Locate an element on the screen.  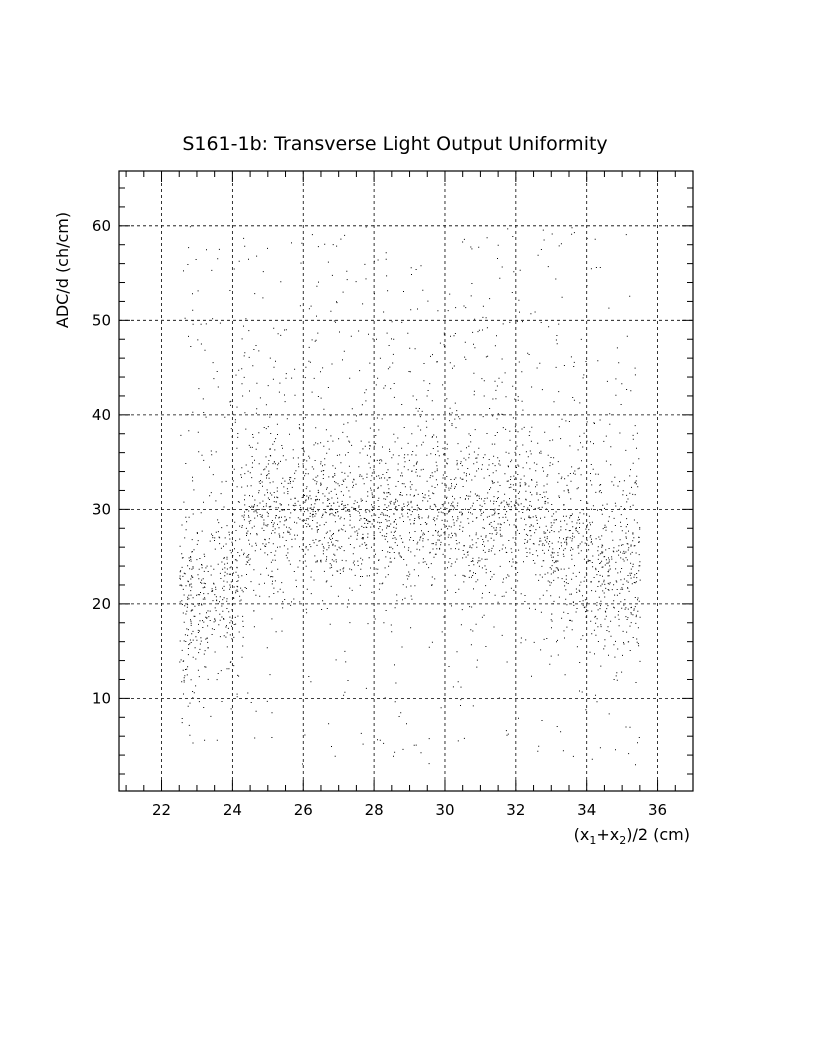
x-tick-label: 26 is located at coordinates (303, 810).